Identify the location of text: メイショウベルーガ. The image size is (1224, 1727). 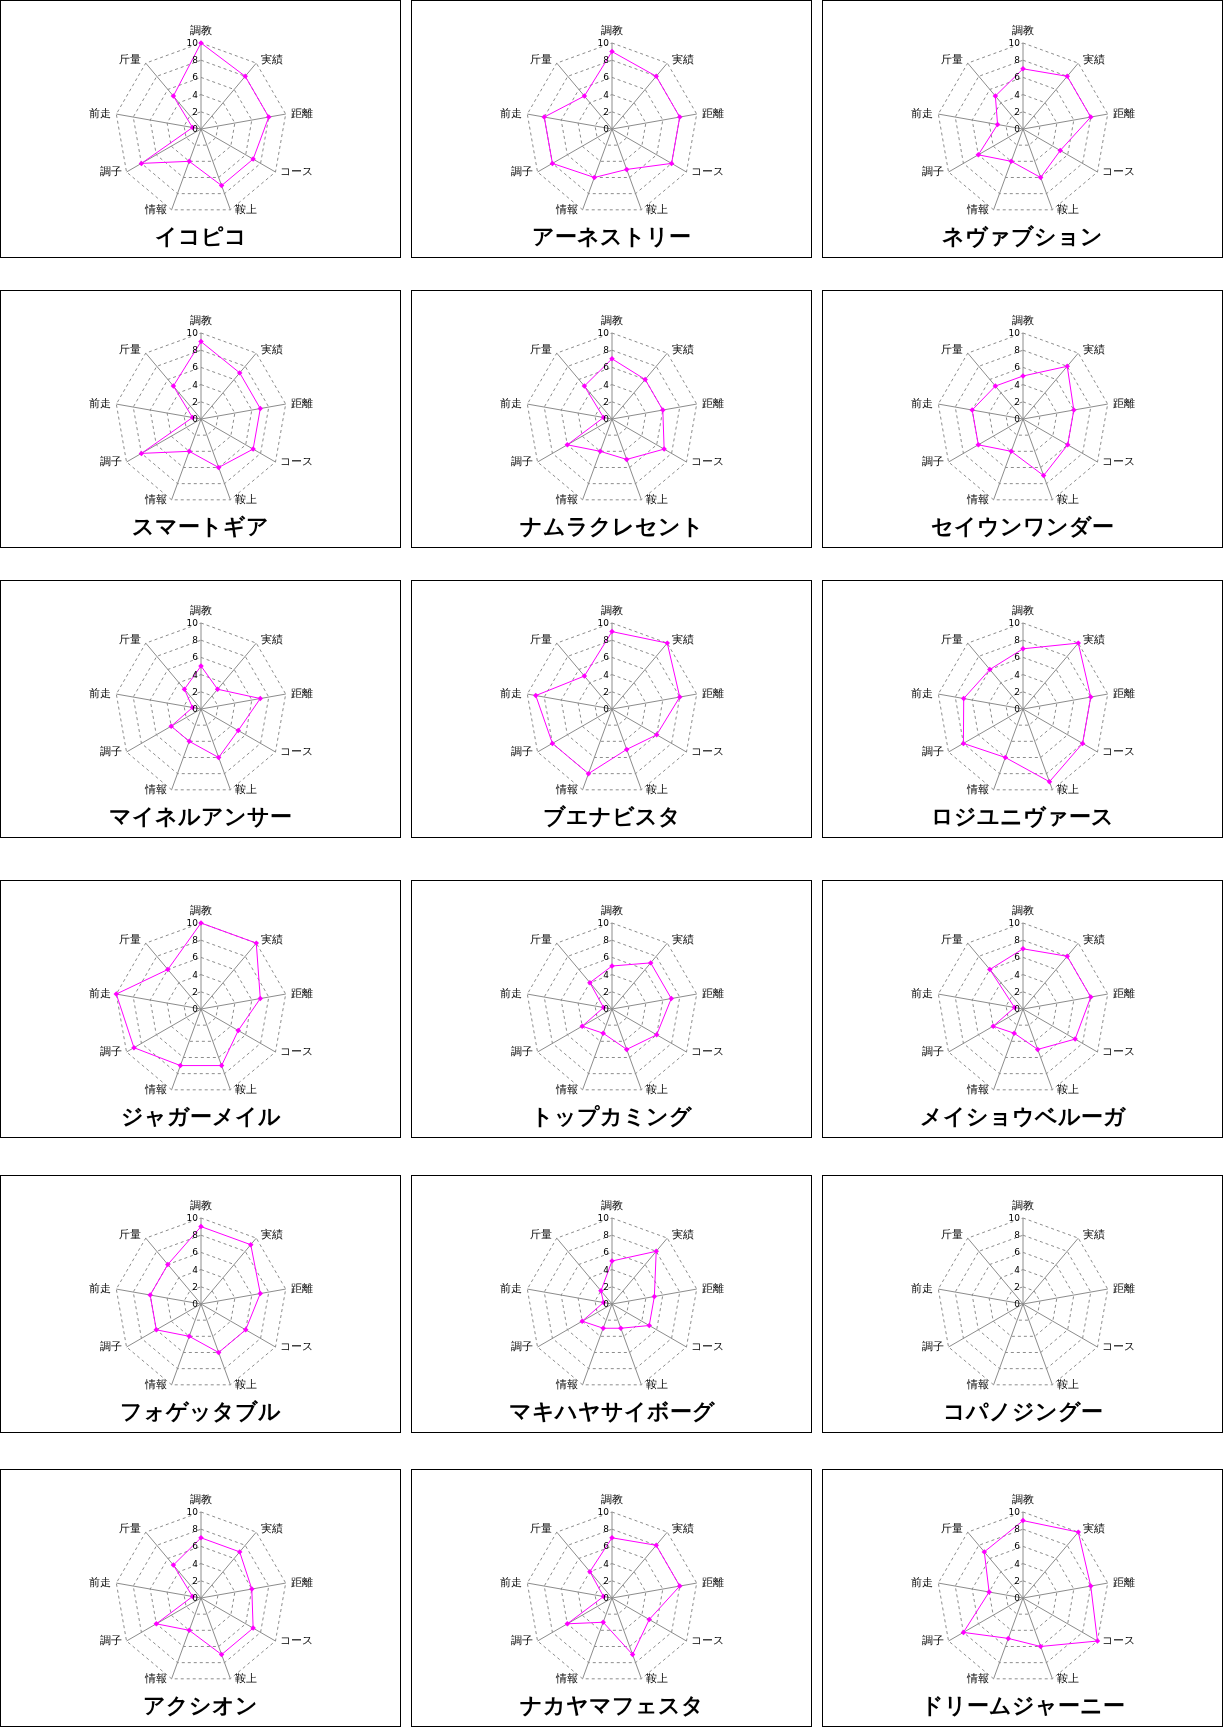
(1023, 1116).